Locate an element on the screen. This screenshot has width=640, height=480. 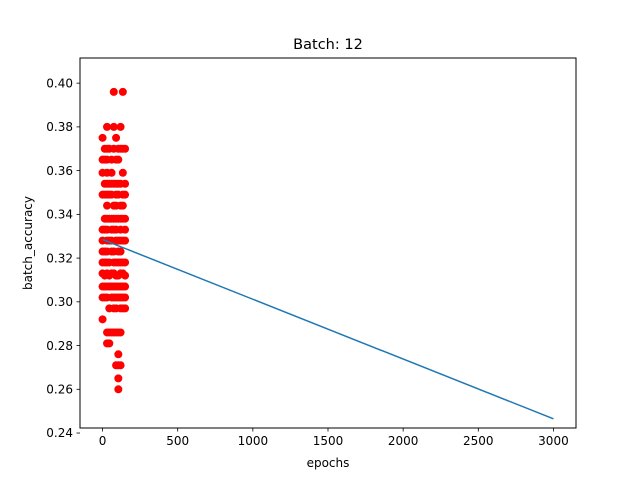
x-tick-label: 3000 is located at coordinates (553, 441).